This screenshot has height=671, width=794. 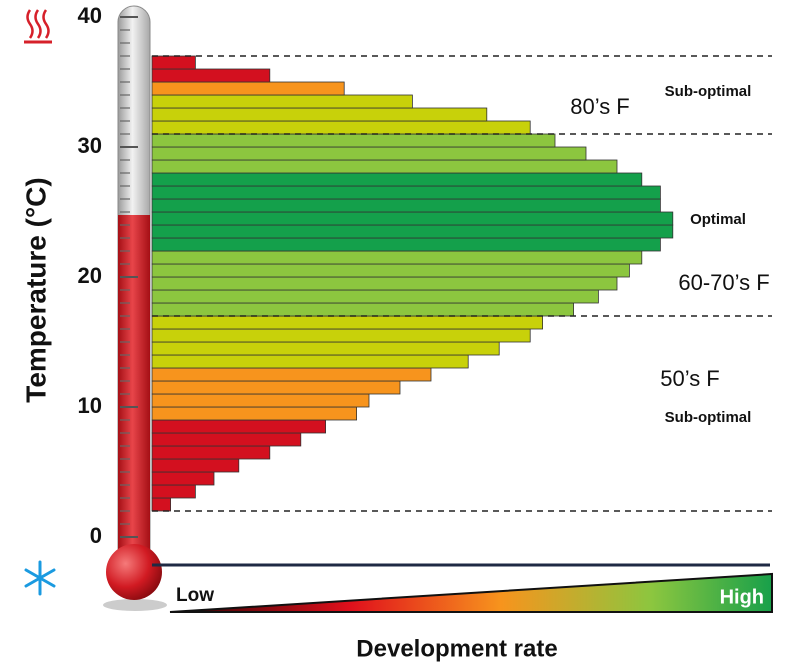 I want to click on annotation: 80’s F, so click(x=600, y=106).